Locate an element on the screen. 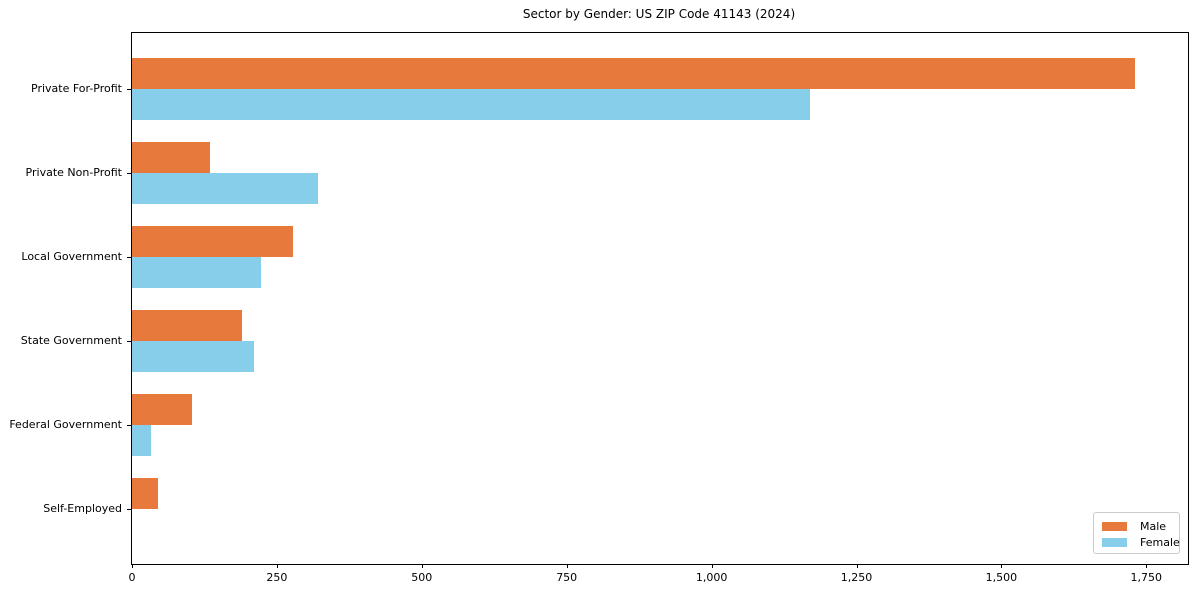 Image resolution: width=1200 pixels, height=600 pixels. legend-label: Female is located at coordinates (1160, 542).